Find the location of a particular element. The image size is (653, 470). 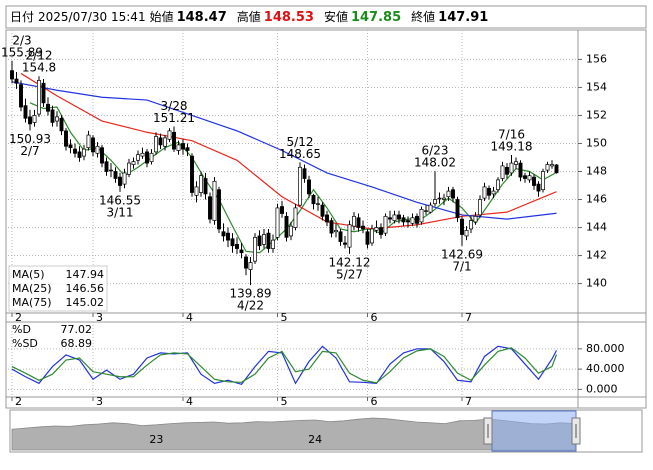

legend-value: 68.89 is located at coordinates (77, 343).